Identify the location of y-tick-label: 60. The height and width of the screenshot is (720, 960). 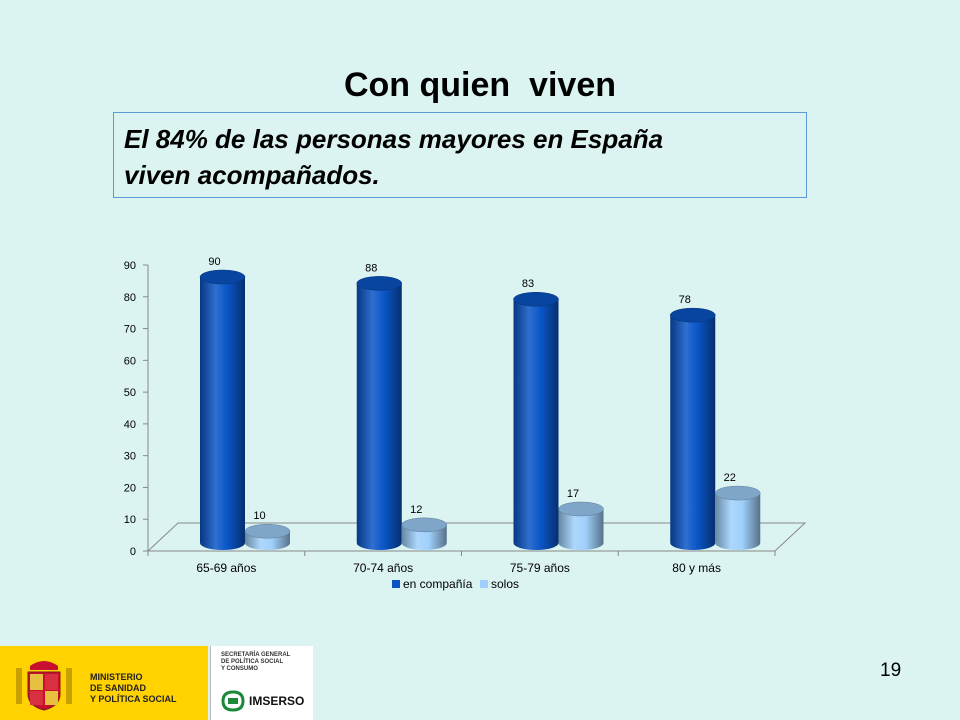
(130, 361).